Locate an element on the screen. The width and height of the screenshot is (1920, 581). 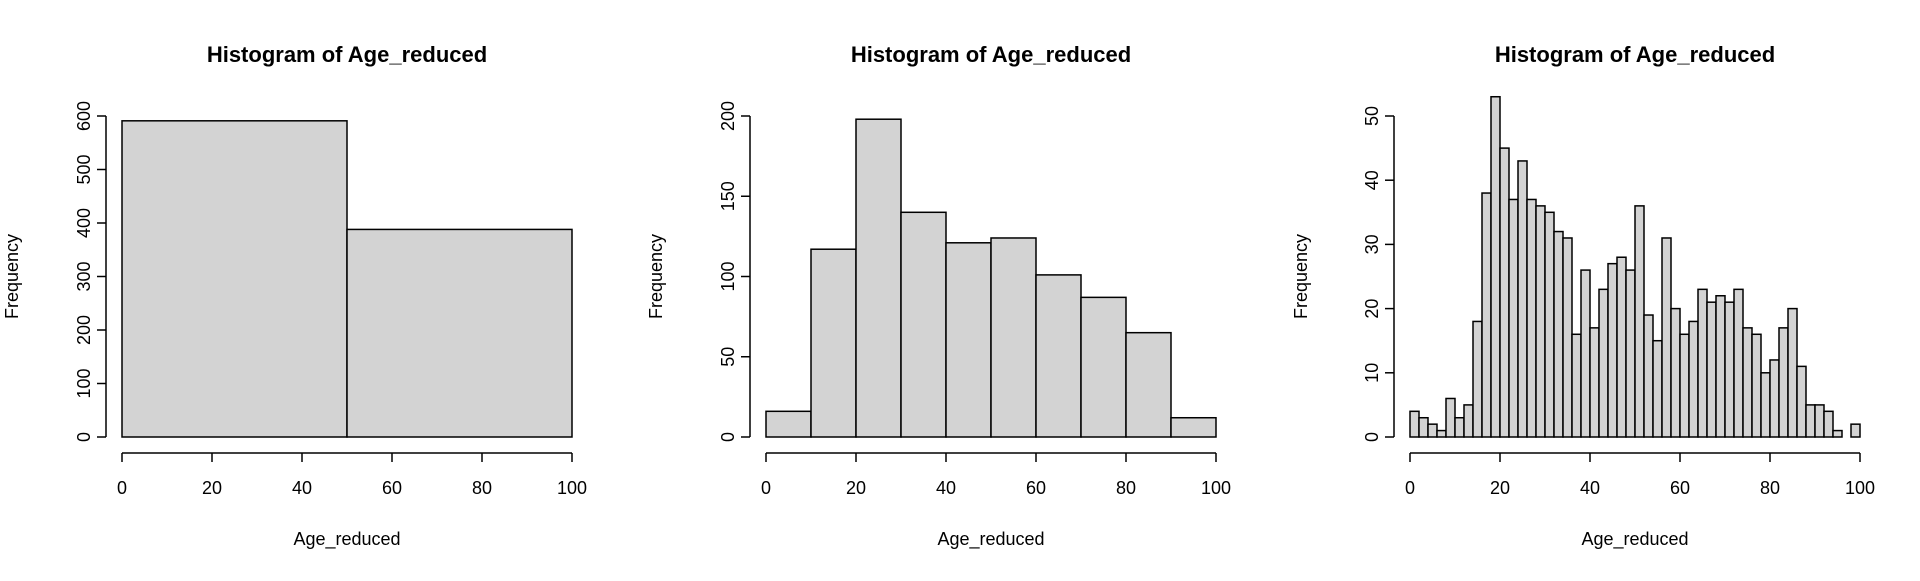
y-tick-label: 200 is located at coordinates (728, 116).